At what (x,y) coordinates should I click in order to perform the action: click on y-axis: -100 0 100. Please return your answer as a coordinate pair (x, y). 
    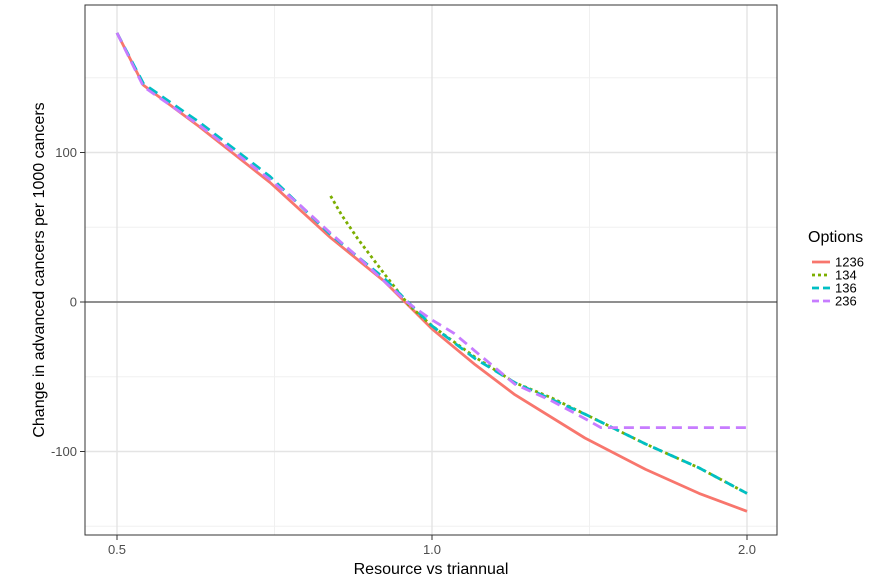
    Looking at the image, I should click on (68, 302).